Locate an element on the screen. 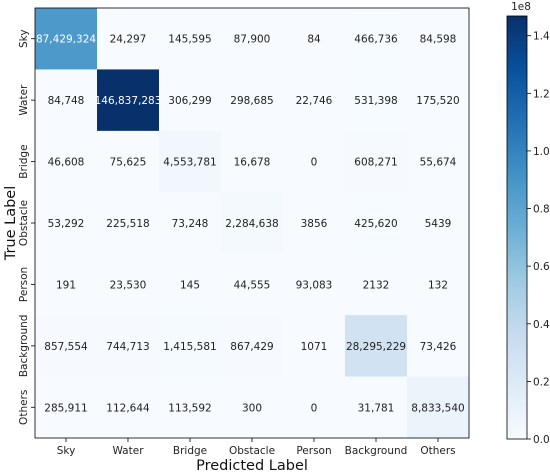 The height and width of the screenshot is (475, 550). cell-value-label: 744,713 is located at coordinates (127, 347).